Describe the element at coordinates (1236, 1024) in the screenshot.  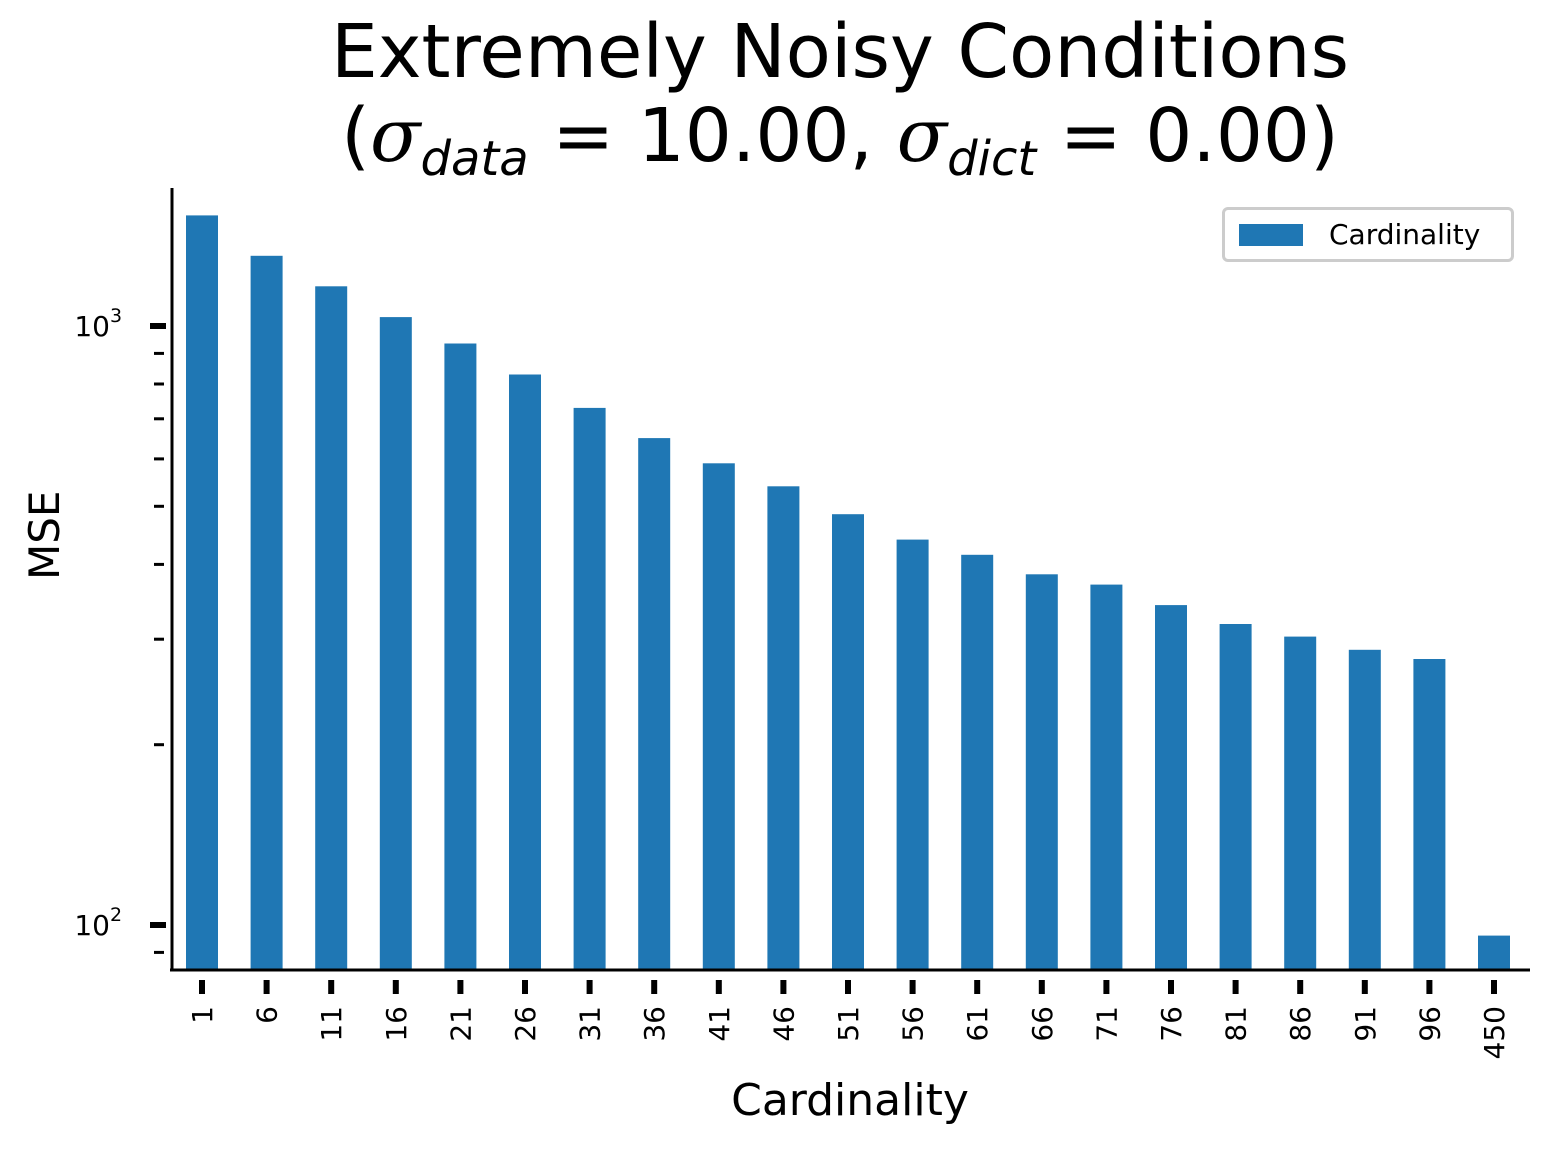
I see `x-tick-label-81: 81` at that location.